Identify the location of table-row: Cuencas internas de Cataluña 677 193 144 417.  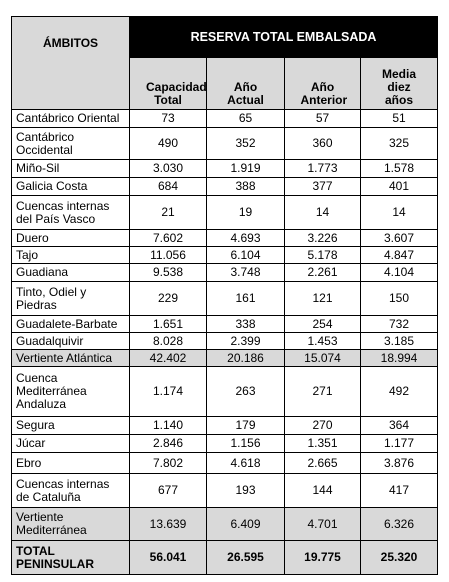
(225, 490).